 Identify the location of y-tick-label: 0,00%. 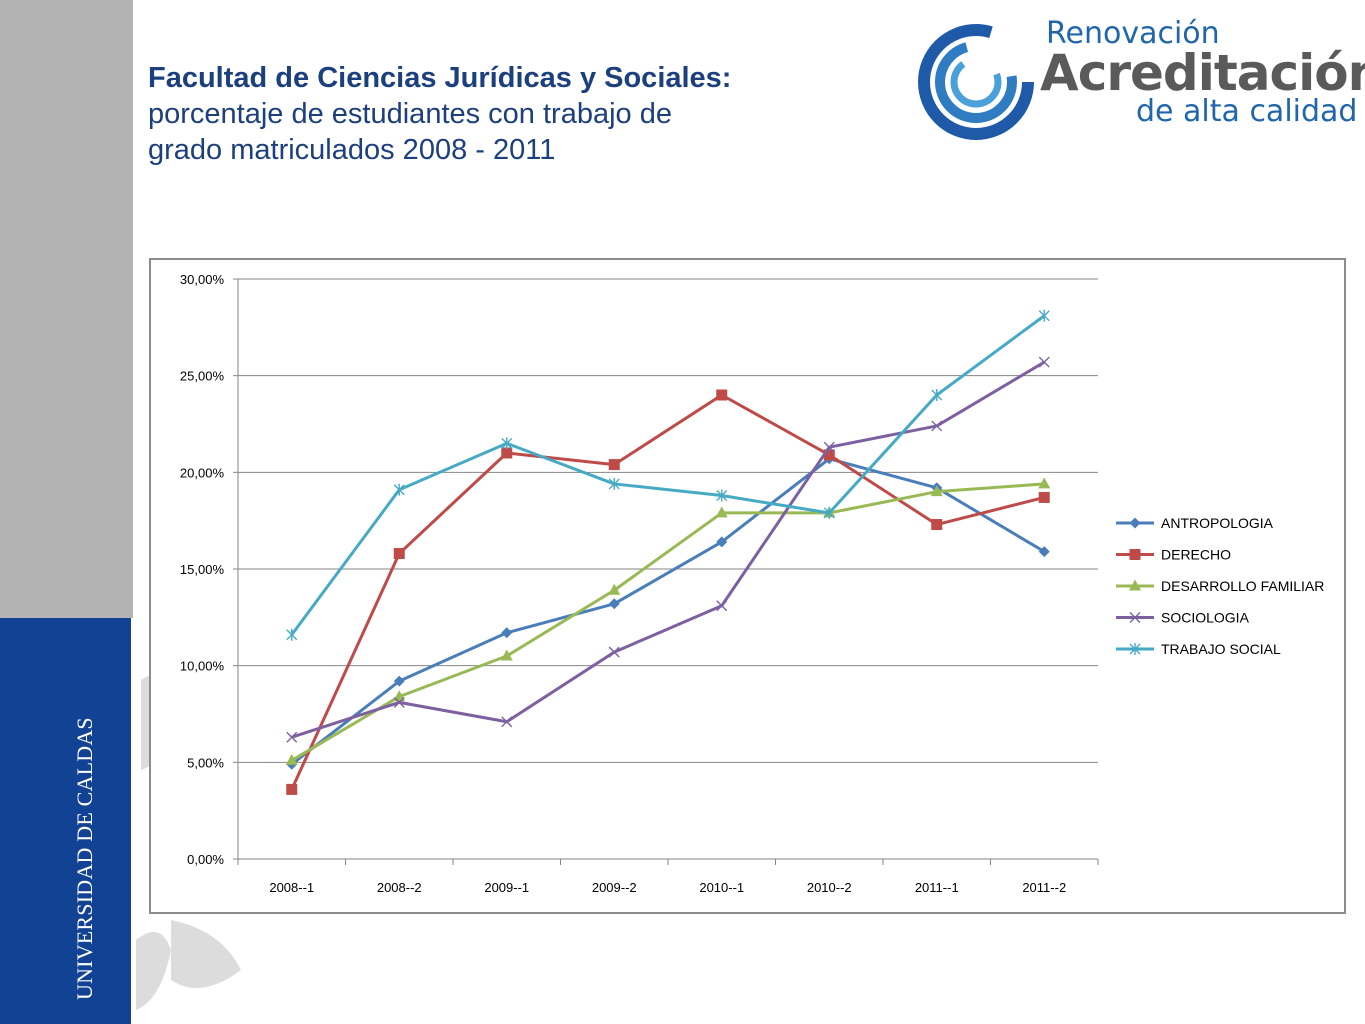
(205, 859).